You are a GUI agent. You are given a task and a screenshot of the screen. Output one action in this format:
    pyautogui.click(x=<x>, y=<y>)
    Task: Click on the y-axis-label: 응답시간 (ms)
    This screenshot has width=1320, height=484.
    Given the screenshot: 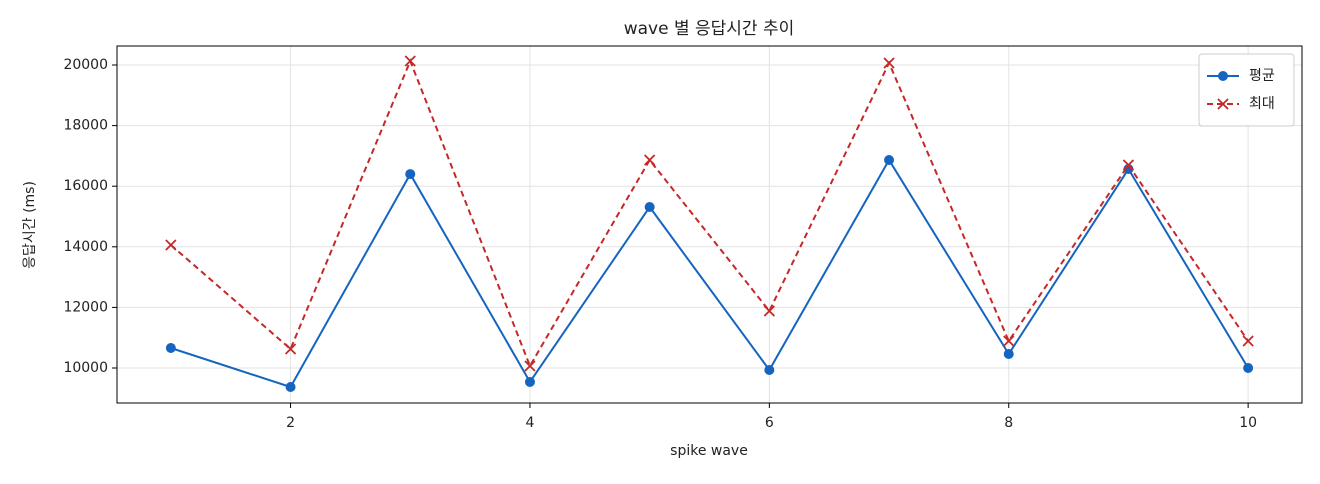 What is the action you would take?
    pyautogui.click(x=30, y=225)
    